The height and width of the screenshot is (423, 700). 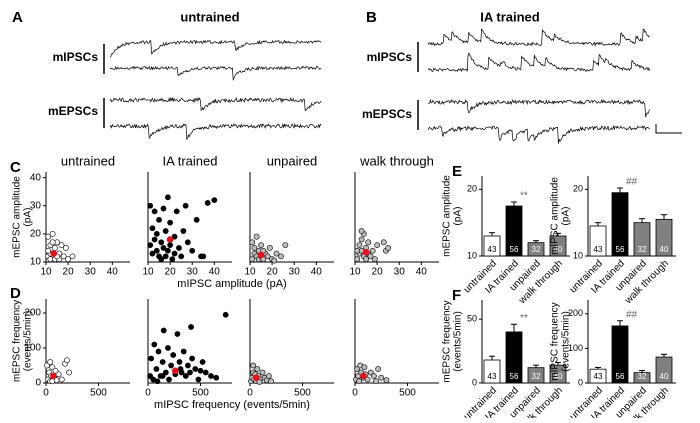 I want to click on x-tick-label: 20, so click(x=171, y=272).